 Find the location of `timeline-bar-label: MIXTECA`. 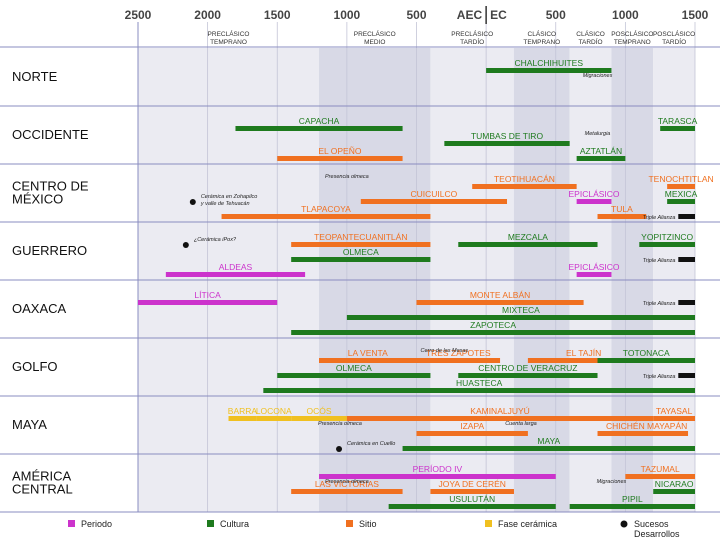

timeline-bar-label: MIXTECA is located at coordinates (521, 310).